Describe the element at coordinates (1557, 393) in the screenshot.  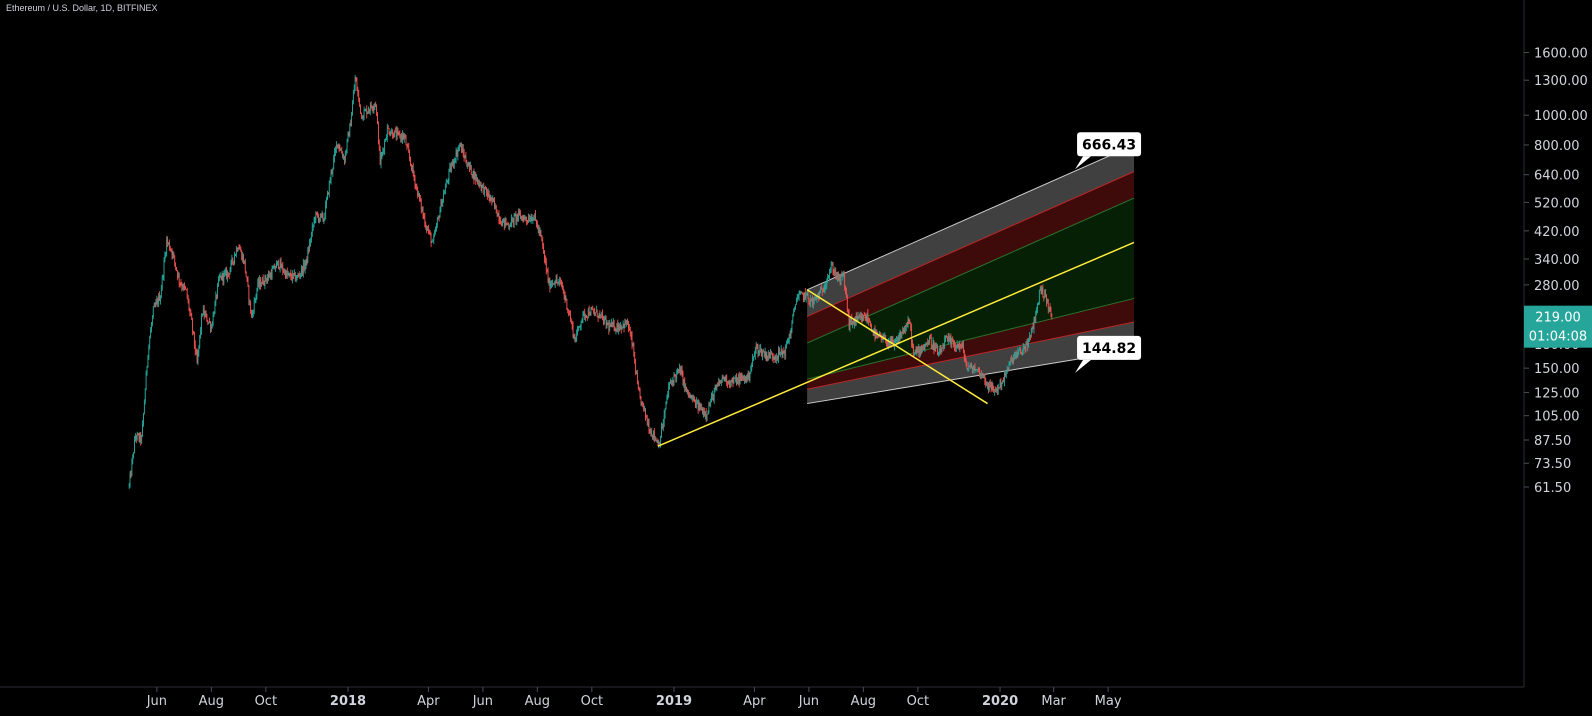
I see `y-tick-label: 125.00` at that location.